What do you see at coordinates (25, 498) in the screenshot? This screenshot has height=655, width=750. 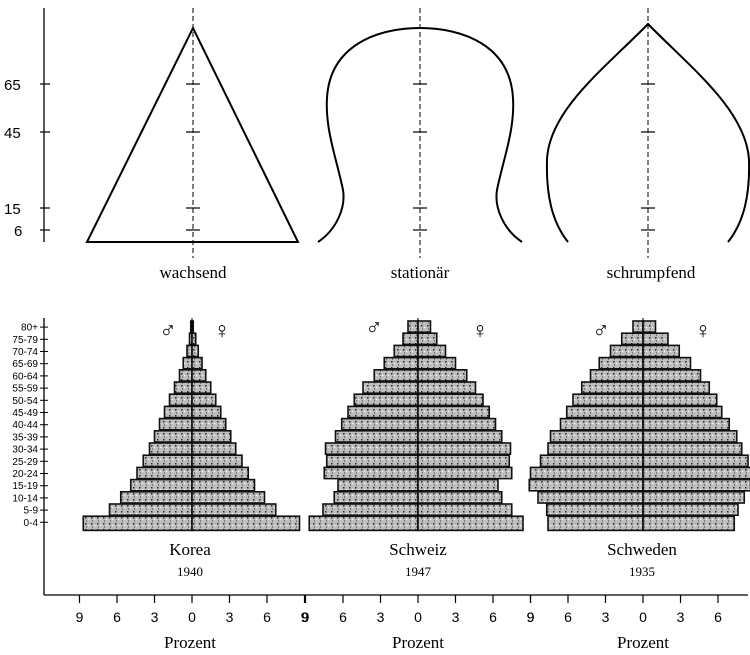 I see `age-group-label: 10-14` at bounding box center [25, 498].